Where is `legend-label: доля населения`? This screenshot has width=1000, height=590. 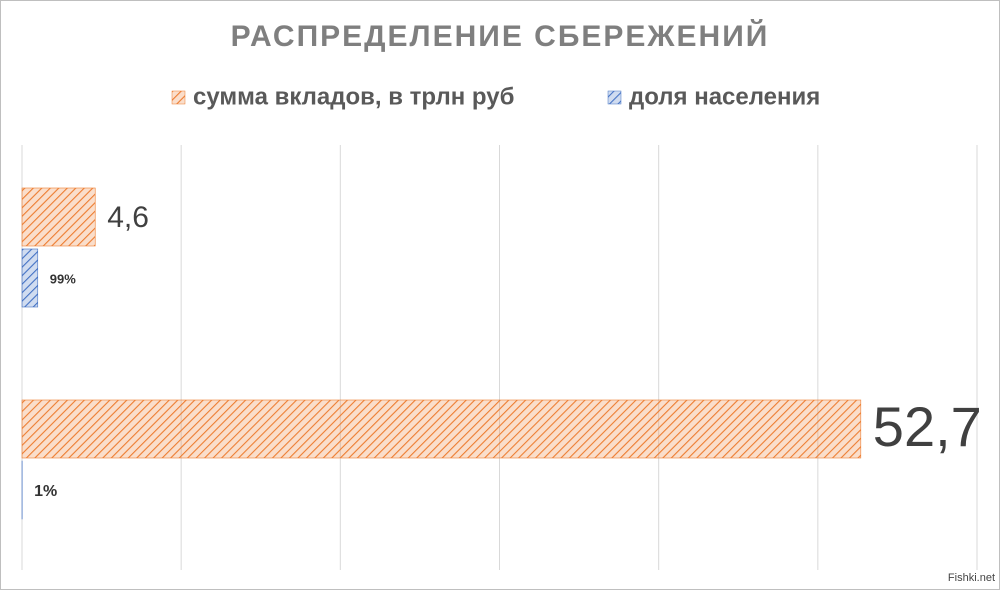 legend-label: доля населения is located at coordinates (724, 96).